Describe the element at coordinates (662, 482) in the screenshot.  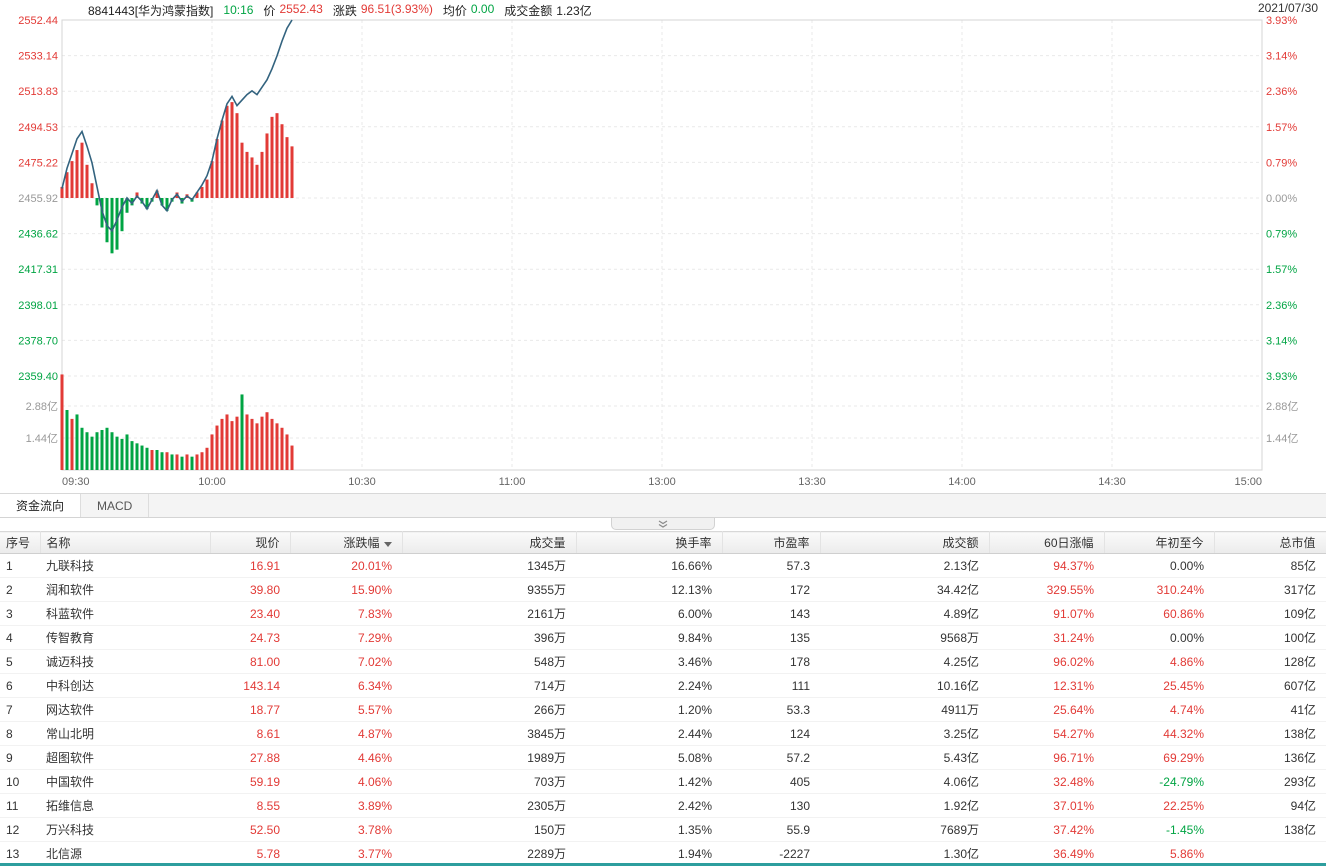
I see `svg-text: 13:00` at that location.